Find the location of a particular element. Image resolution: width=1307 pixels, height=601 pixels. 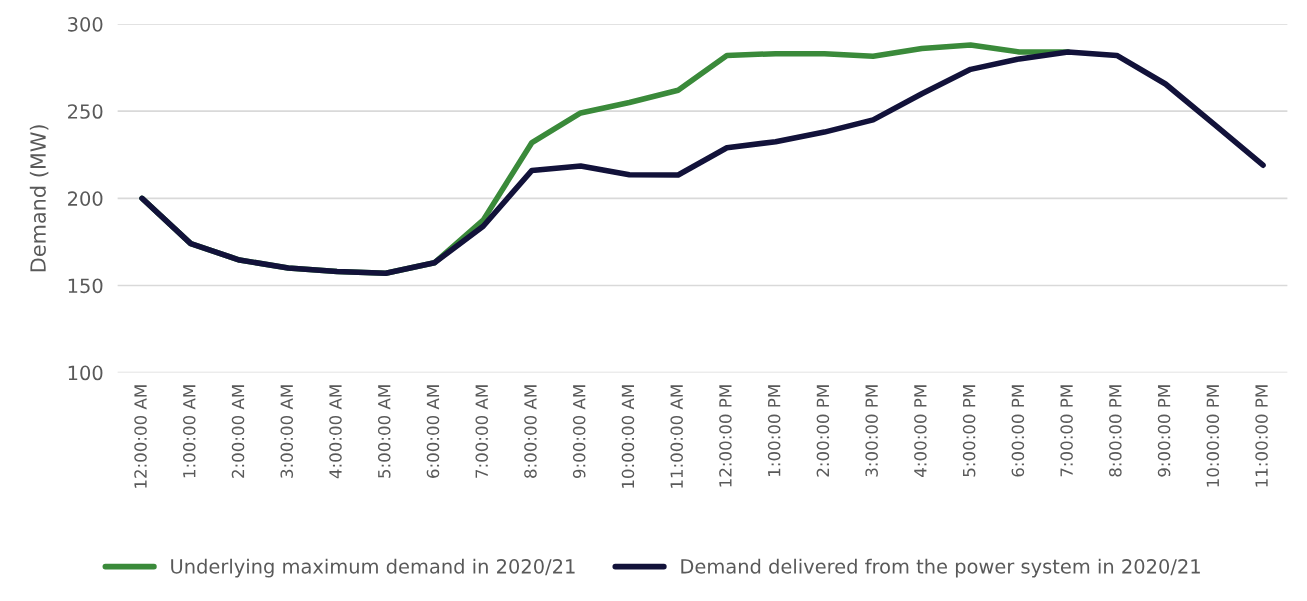

x-tick-label: 6:00:00 AM is located at coordinates (433, 431).